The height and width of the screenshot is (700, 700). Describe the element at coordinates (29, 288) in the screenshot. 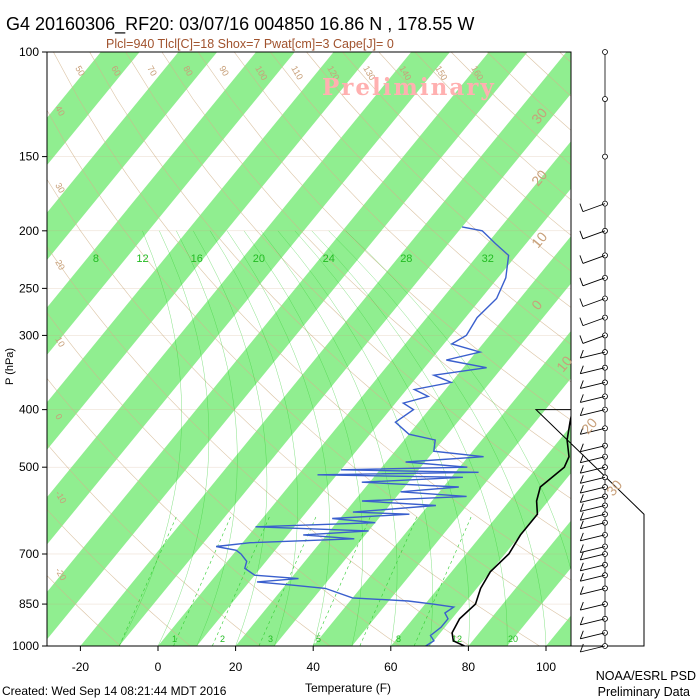

I see `y-tick-label: 250` at that location.